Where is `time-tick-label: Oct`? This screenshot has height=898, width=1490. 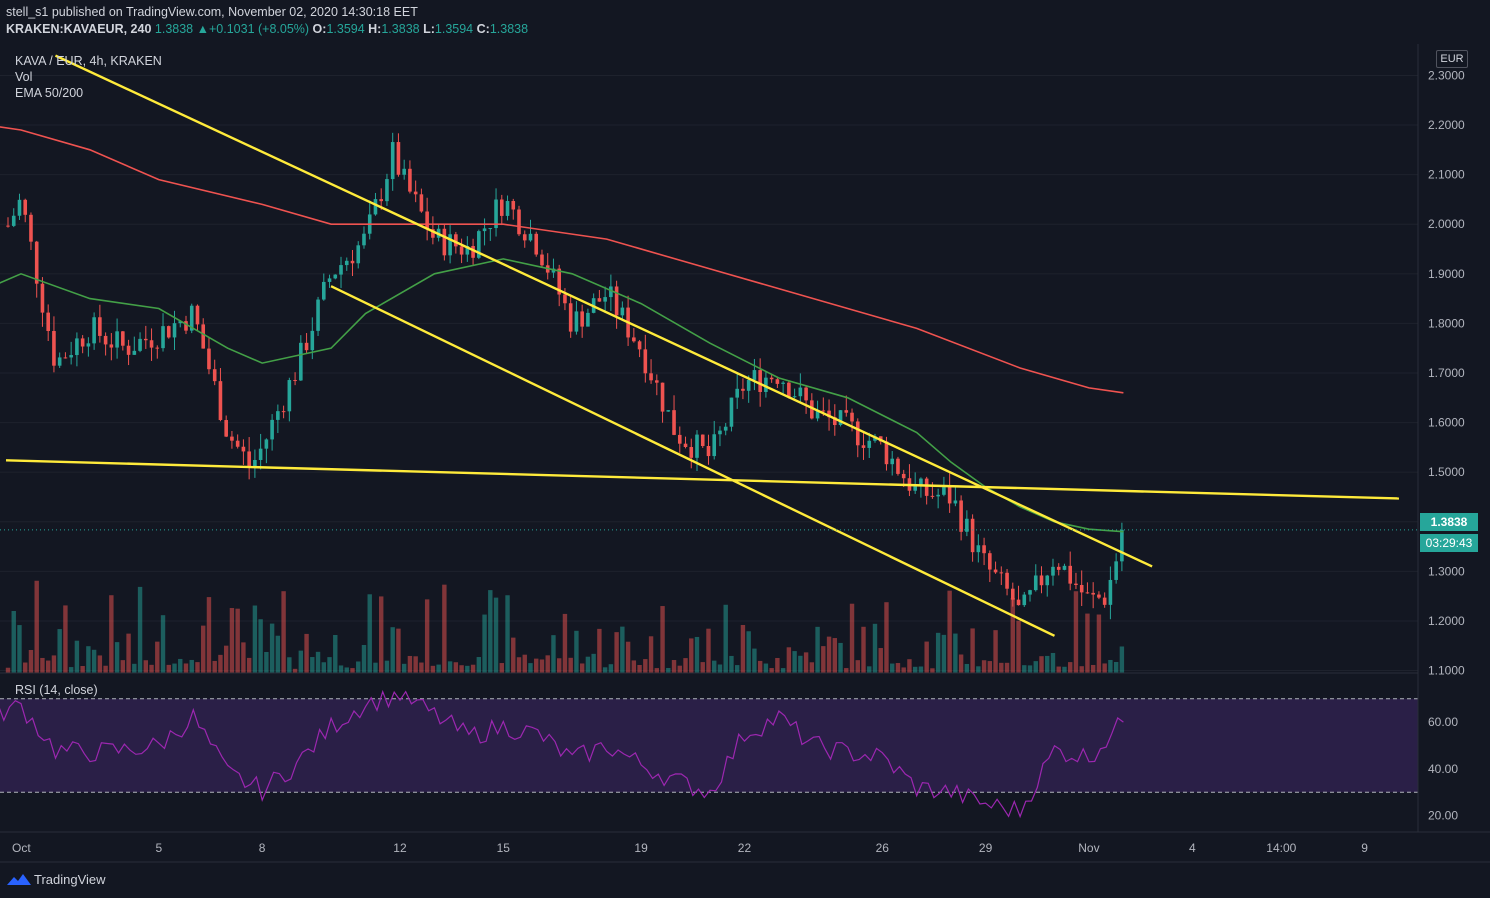 time-tick-label: Oct is located at coordinates (21, 848).